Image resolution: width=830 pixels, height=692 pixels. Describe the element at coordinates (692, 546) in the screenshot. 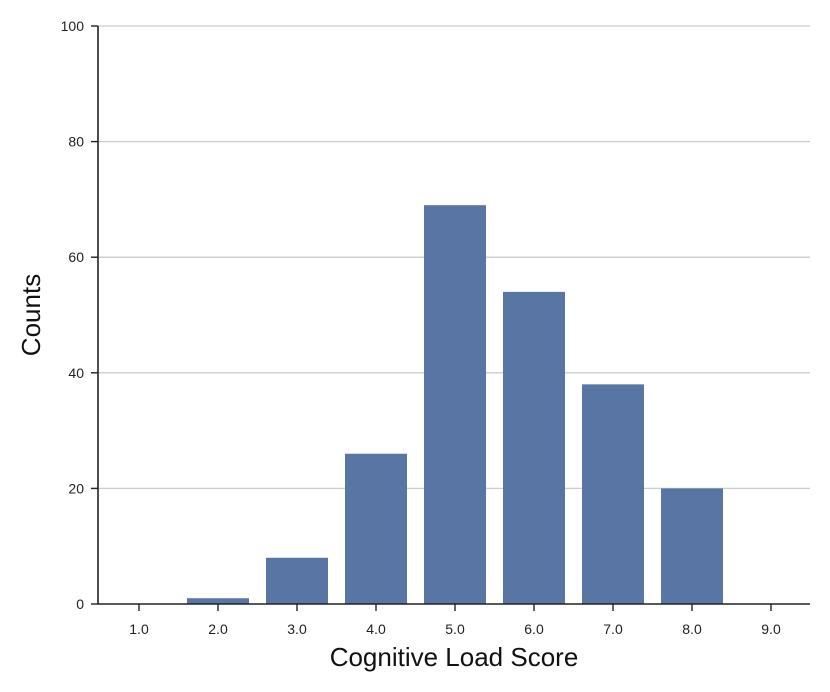

I see `bar-8.0` at that location.